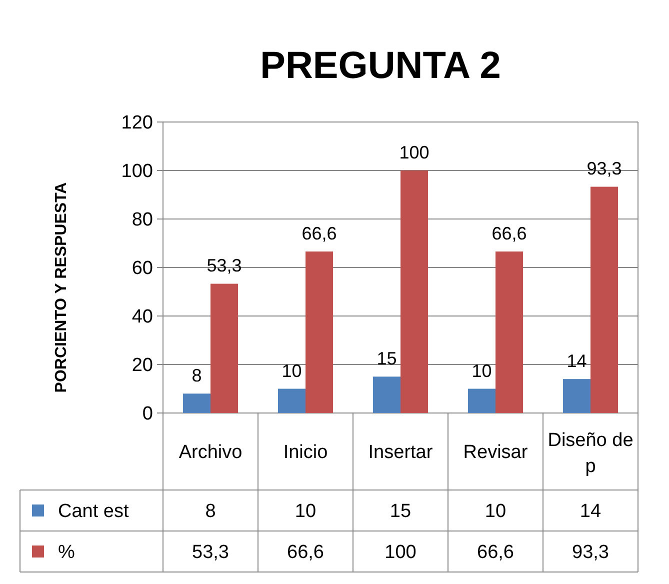  I want to click on y-tick-label: 40, so click(142, 317).